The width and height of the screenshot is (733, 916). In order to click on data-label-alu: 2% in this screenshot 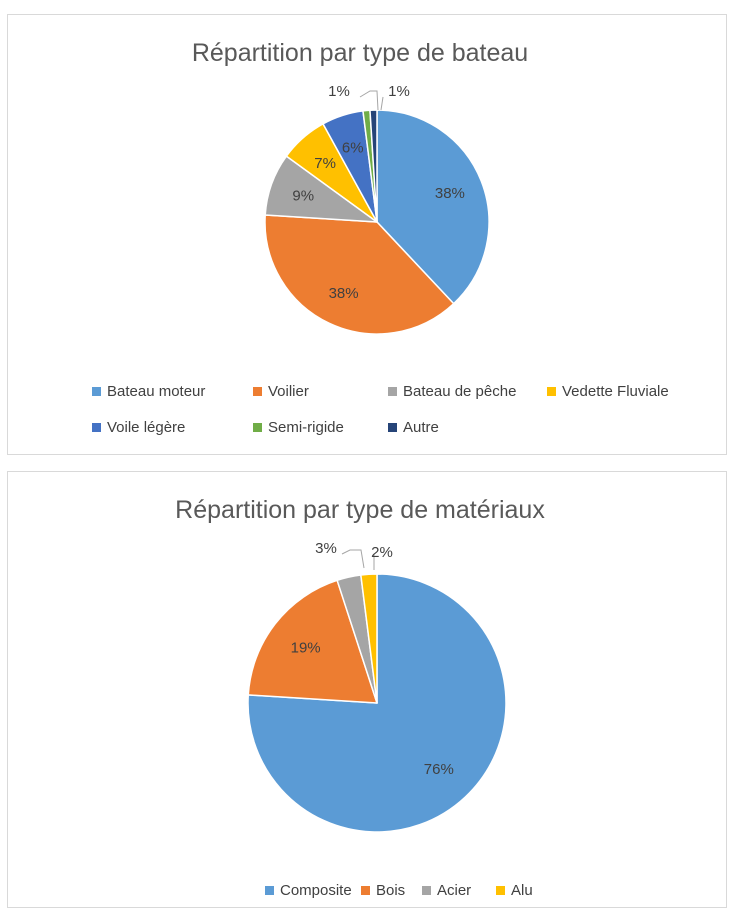, I will do `click(382, 552)`.